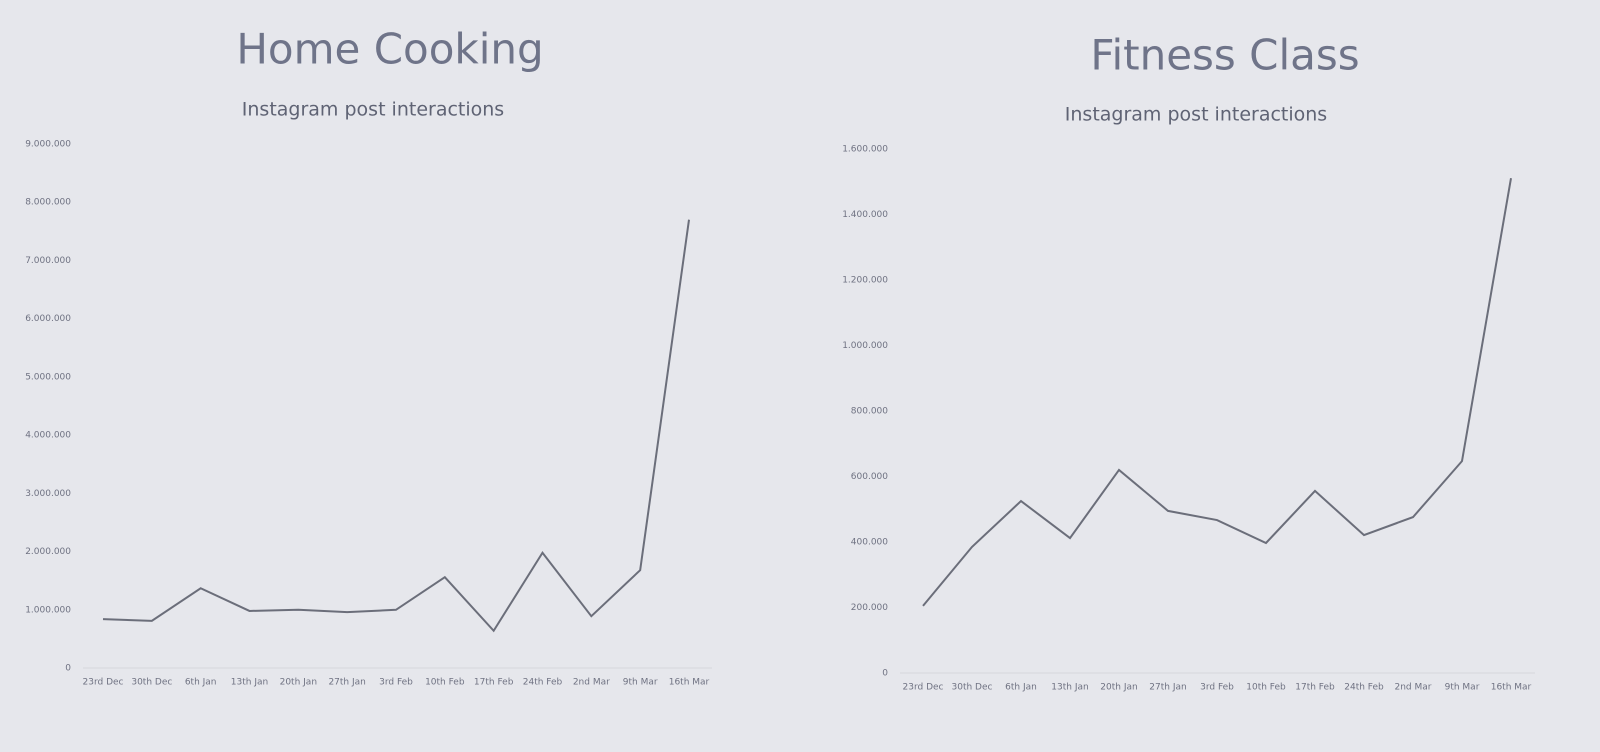  What do you see at coordinates (865, 215) in the screenshot?
I see `y-tick-label: 1.400.000` at bounding box center [865, 215].